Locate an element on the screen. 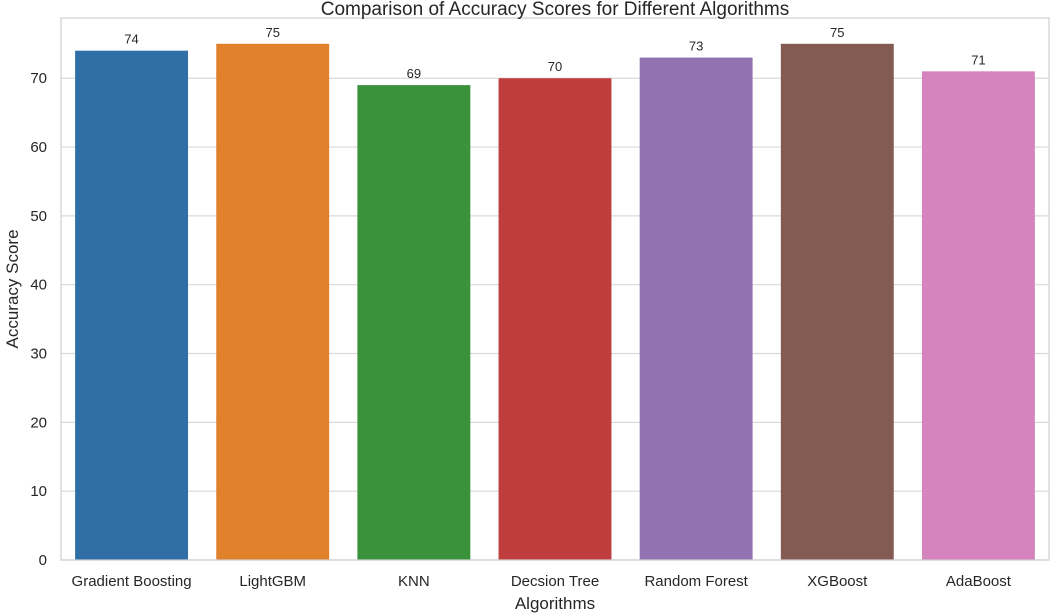 The height and width of the screenshot is (615, 1052). y-tick-label: 30 is located at coordinates (38, 354).